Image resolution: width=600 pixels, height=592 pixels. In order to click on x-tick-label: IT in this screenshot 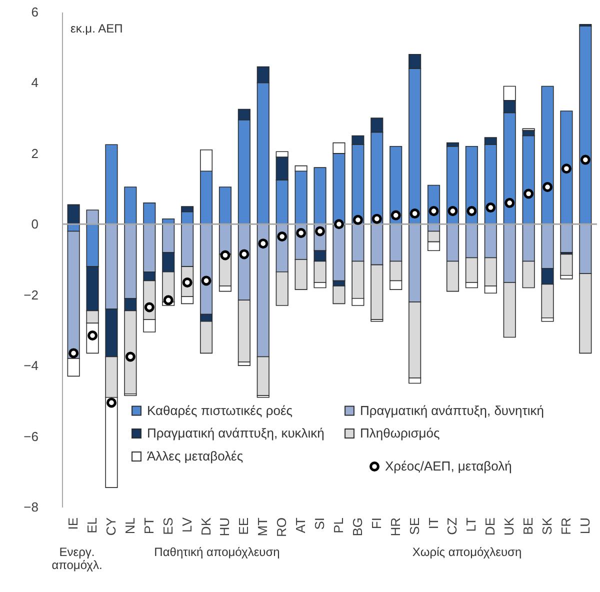, I will do `click(433, 523)`.